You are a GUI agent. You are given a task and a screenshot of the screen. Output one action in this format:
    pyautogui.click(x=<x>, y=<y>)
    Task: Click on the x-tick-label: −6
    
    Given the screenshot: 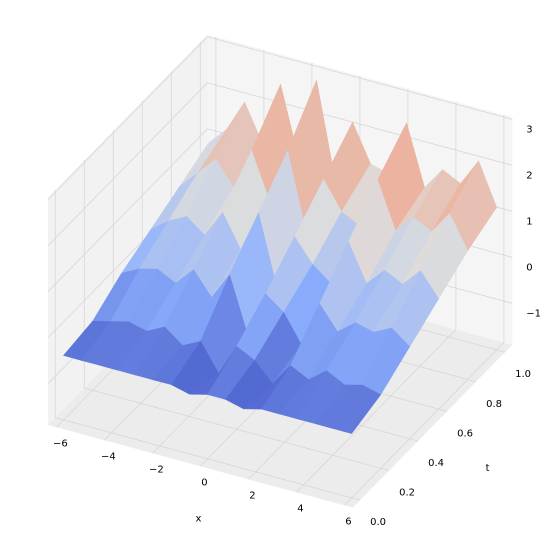 What is the action you would take?
    pyautogui.click(x=60, y=443)
    